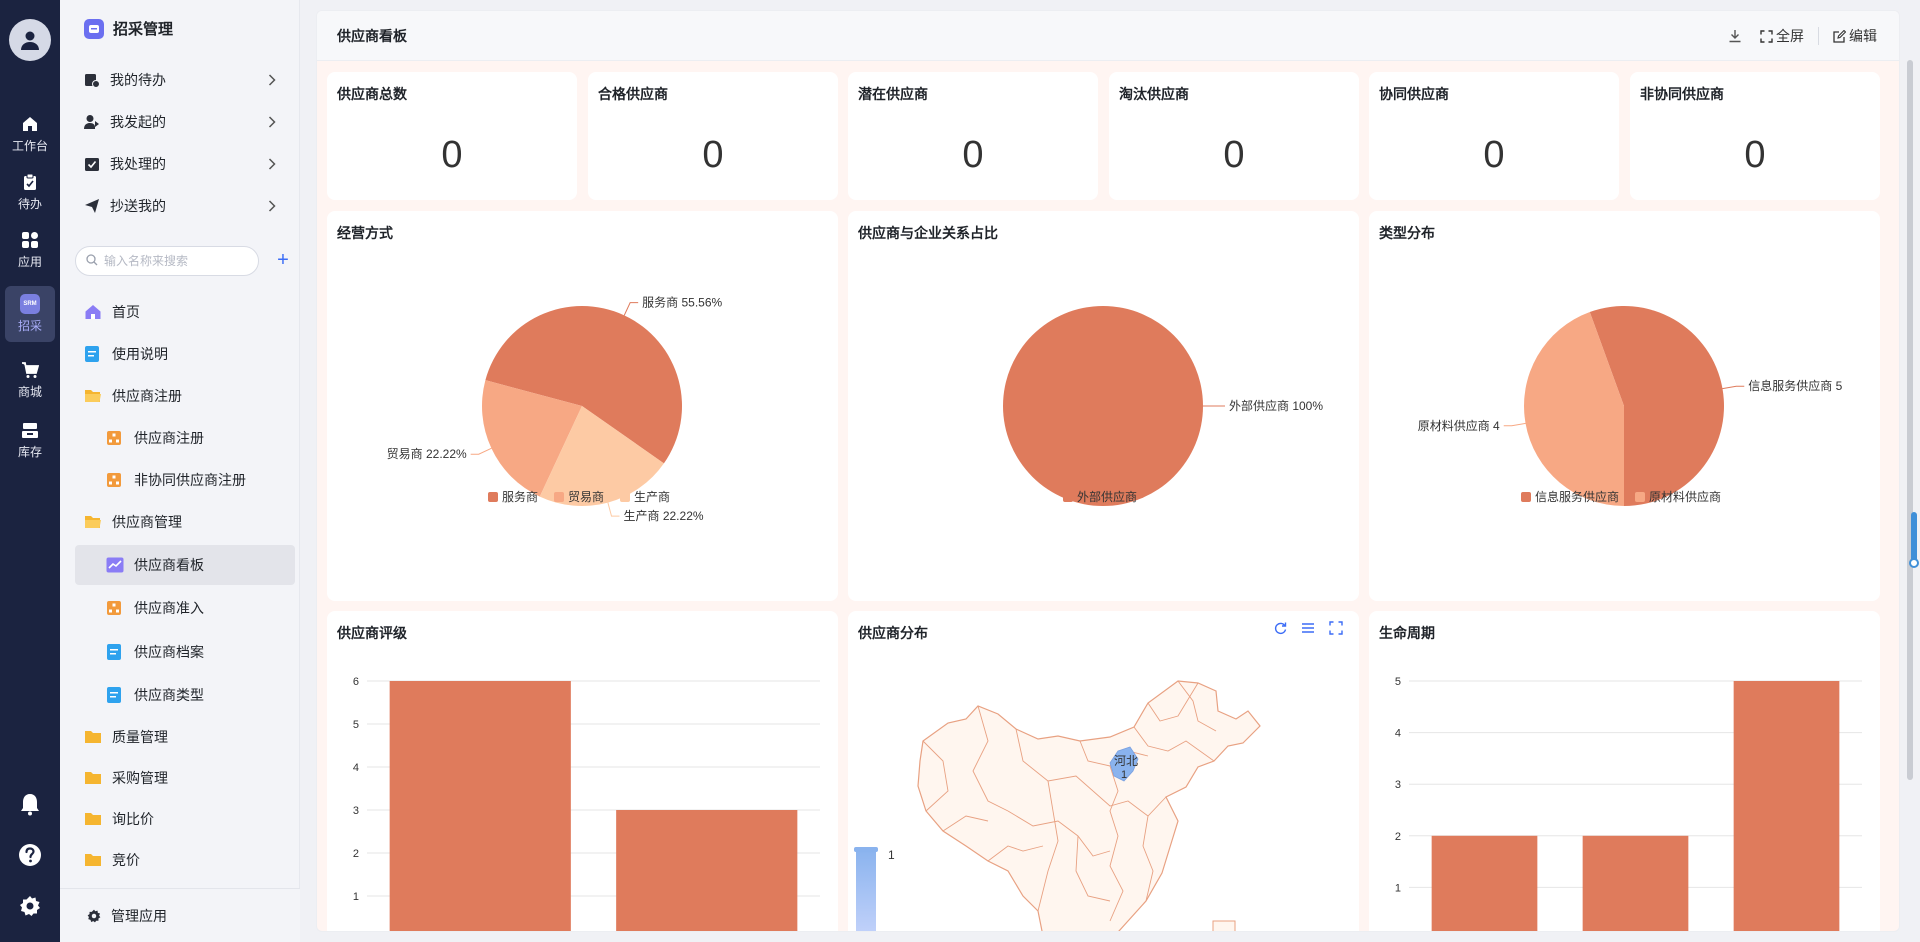 The image size is (1920, 942). I want to click on todo-edit-icon, so click(92, 80).